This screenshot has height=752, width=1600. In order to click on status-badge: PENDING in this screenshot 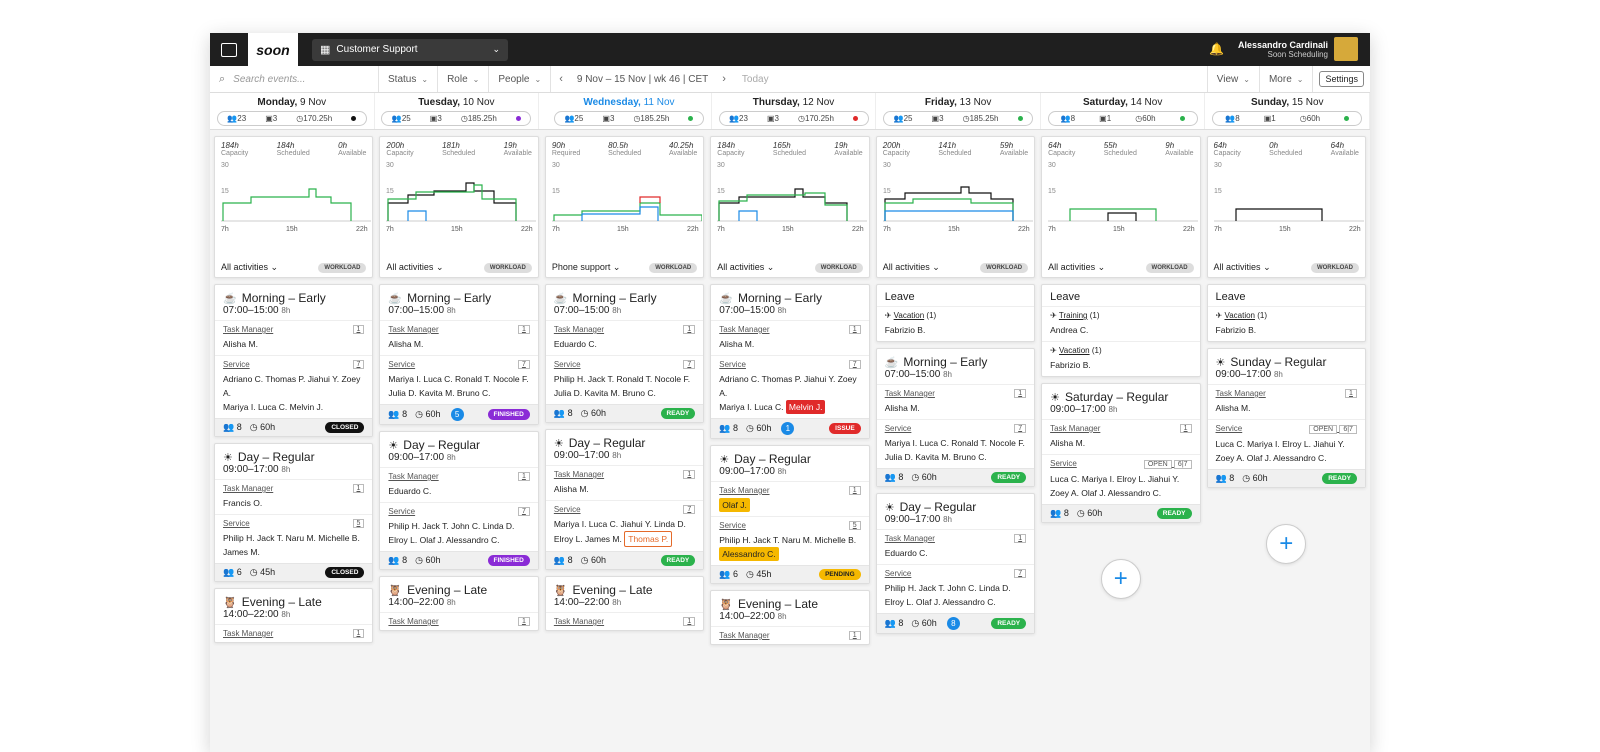, I will do `click(840, 574)`.